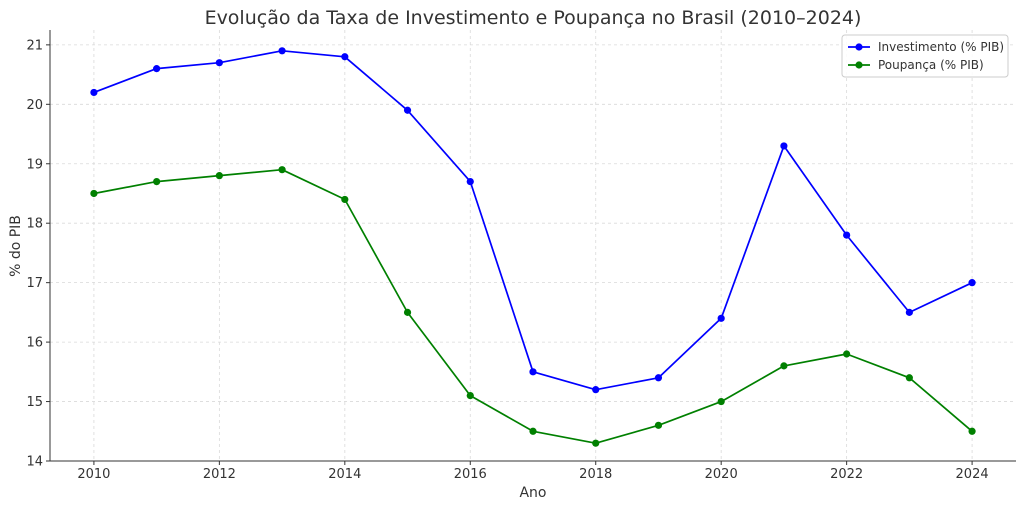 The image size is (1024, 508). I want to click on y-tick-label: 14, so click(34, 462).